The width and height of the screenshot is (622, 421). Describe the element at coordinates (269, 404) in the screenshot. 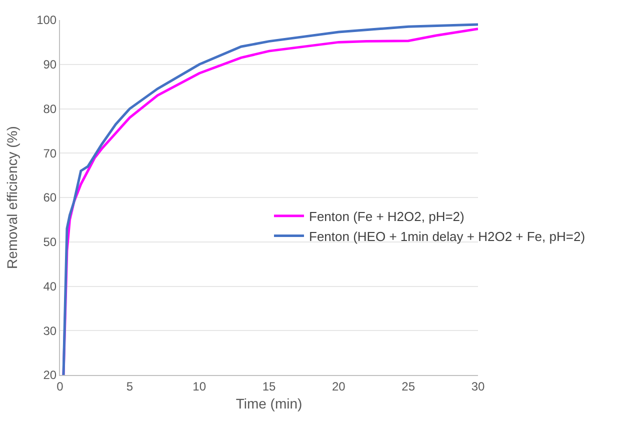

I see `x-axis-title: Time (min)` at that location.